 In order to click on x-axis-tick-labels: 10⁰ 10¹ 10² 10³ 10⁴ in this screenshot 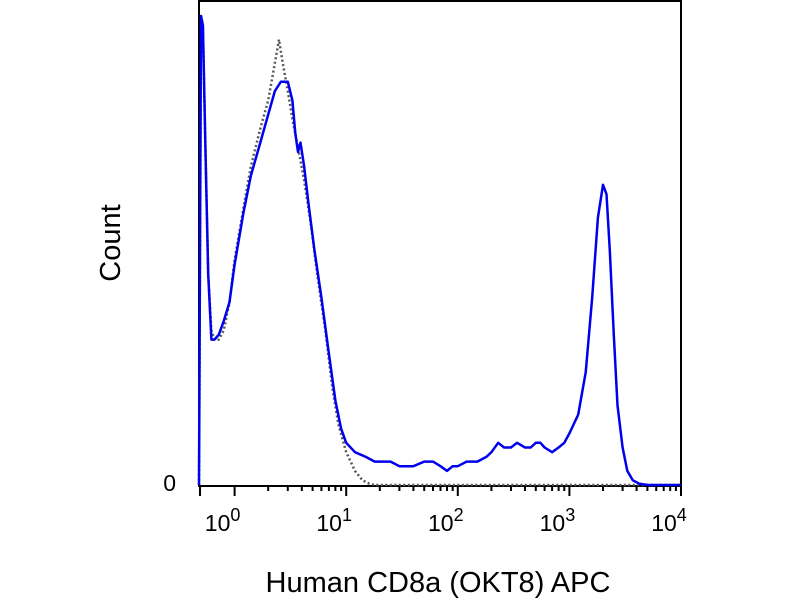, I will do `click(446, 520)`.